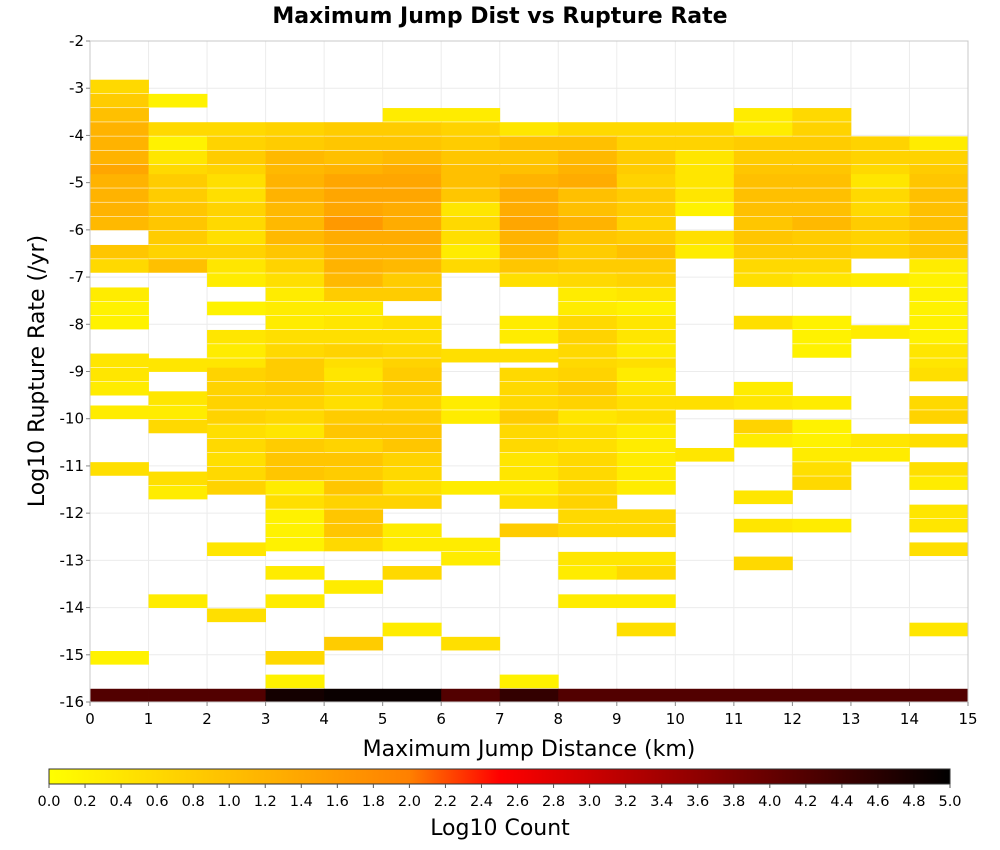 The image size is (1000, 850). What do you see at coordinates (76, 230) in the screenshot?
I see `y-tick-label: -6` at bounding box center [76, 230].